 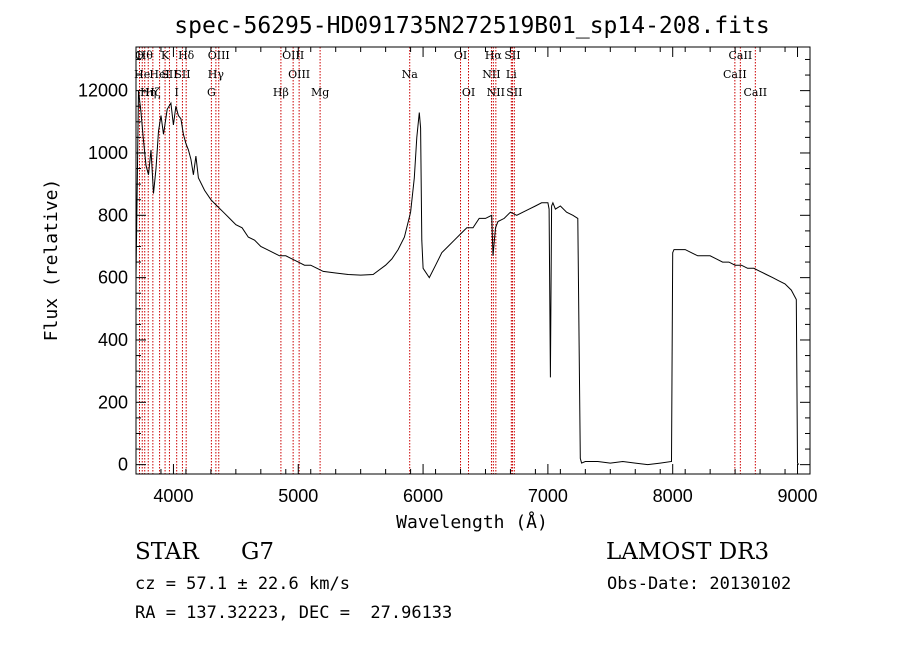 I want to click on line-marker-label: Mg, so click(x=320, y=92).